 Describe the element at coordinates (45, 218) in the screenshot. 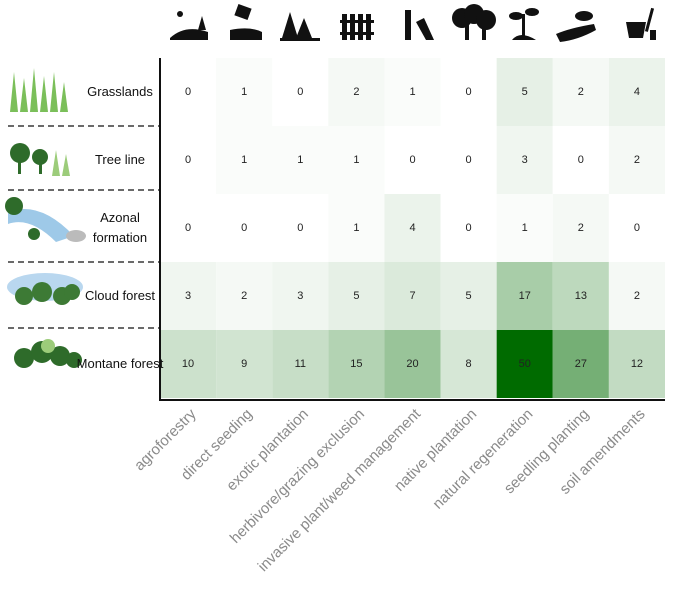

I see `row-icons` at that location.